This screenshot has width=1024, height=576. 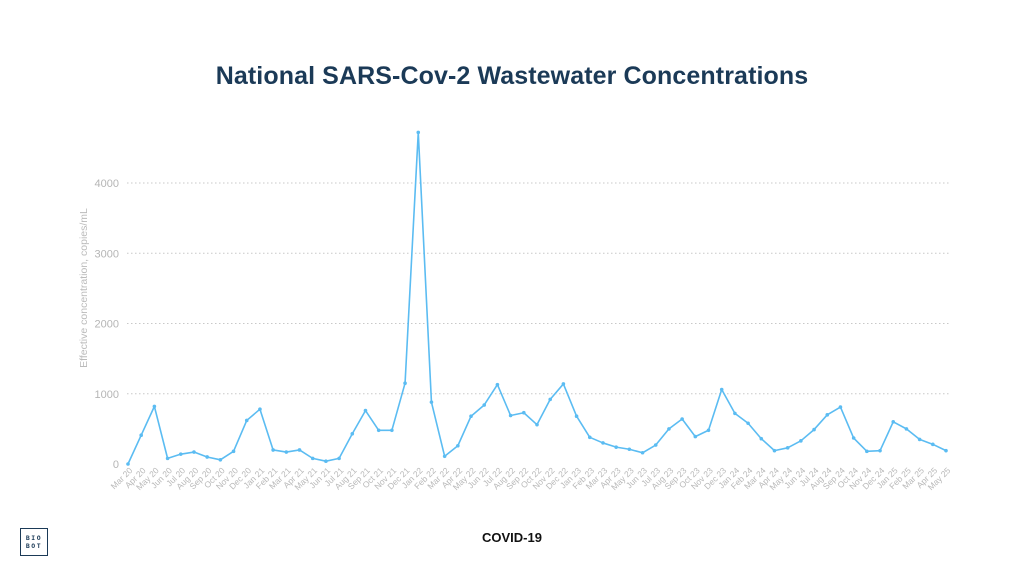 What do you see at coordinates (107, 254) in the screenshot?
I see `y-tick-label: 3000` at bounding box center [107, 254].